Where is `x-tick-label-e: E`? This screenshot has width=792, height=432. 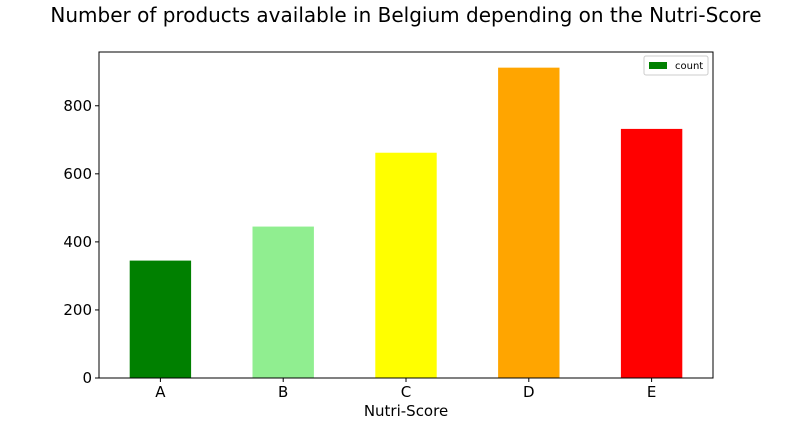
x-tick-label-e: E is located at coordinates (651, 392).